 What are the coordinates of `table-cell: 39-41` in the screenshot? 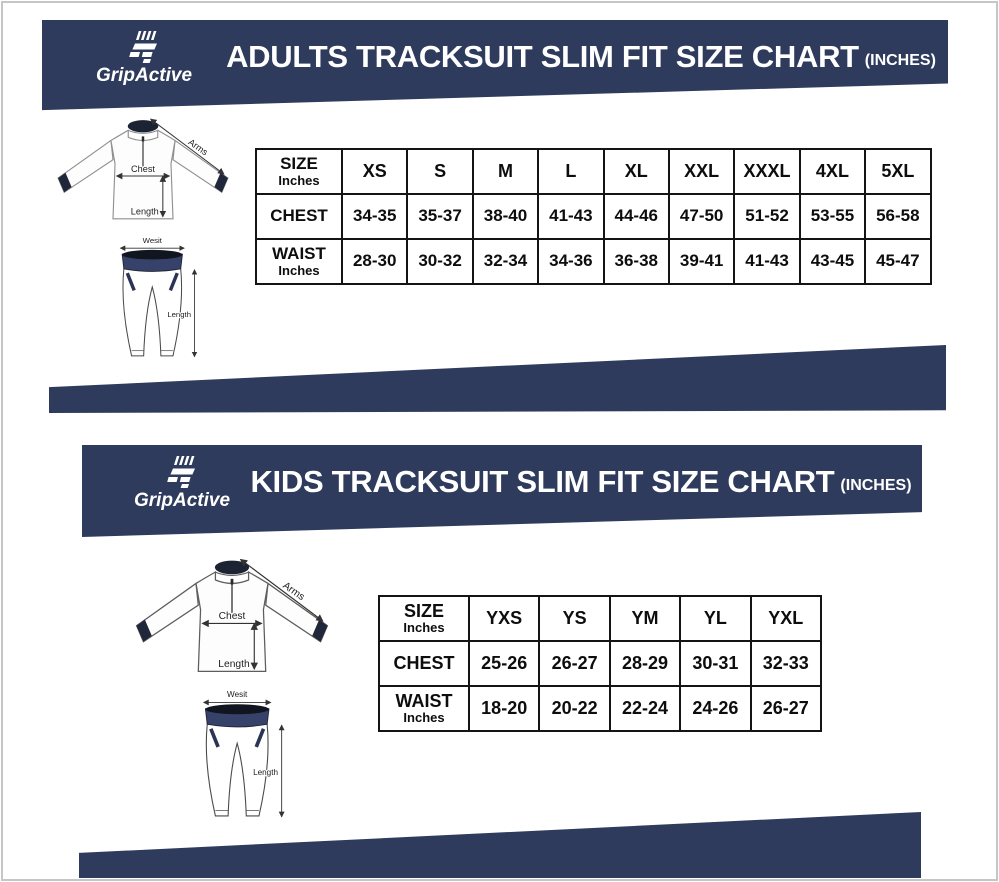 It's located at (701, 261).